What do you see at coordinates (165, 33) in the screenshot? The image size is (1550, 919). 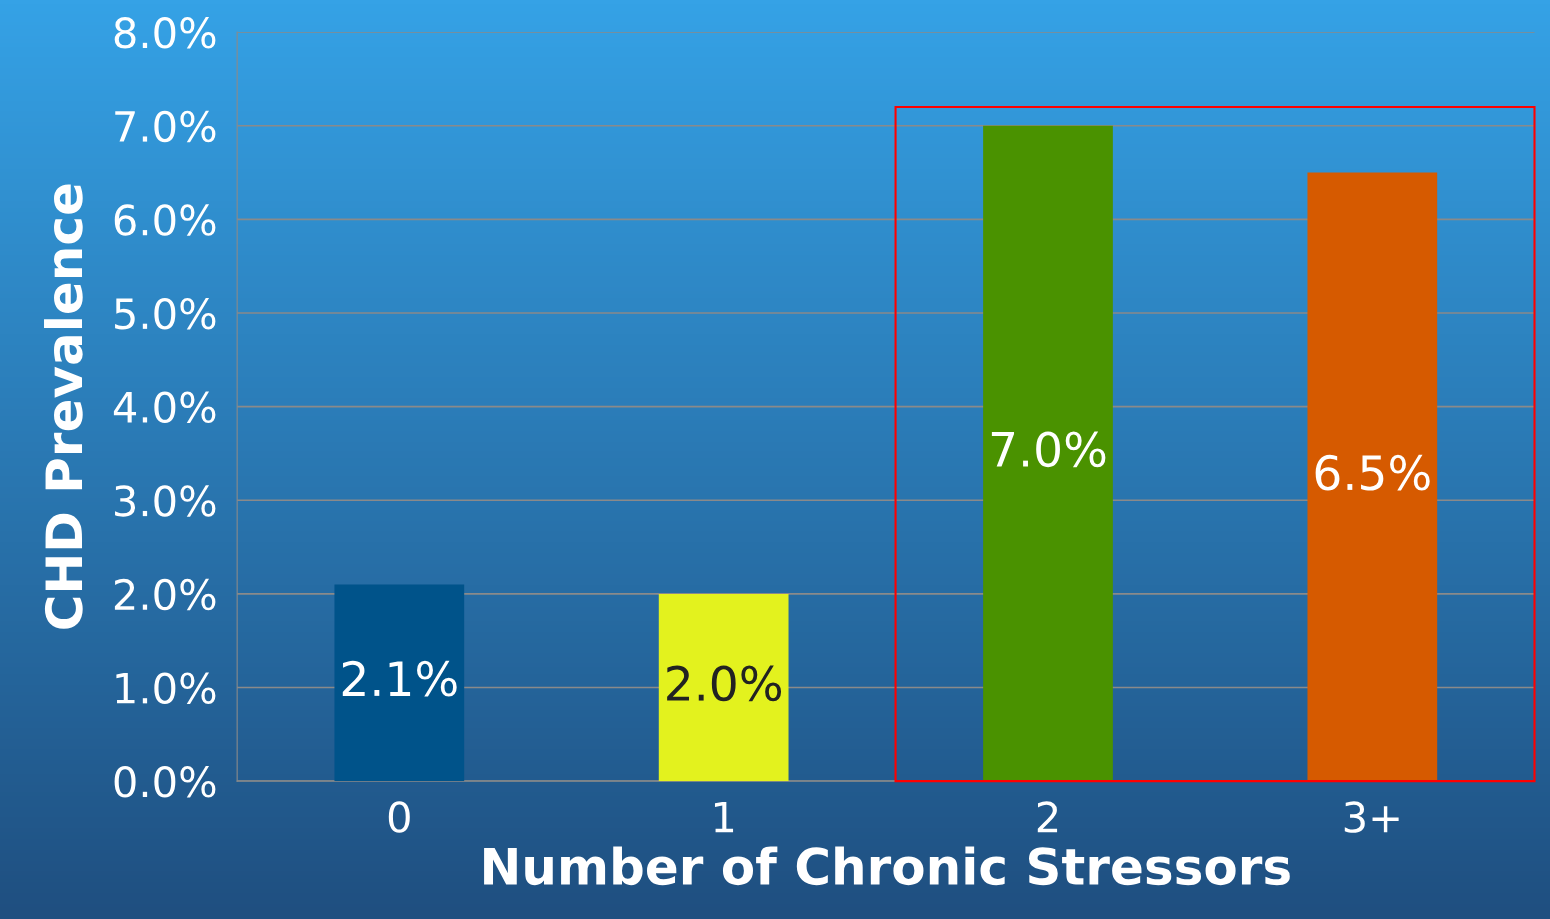 I see `y-tick-label: 8.0%` at bounding box center [165, 33].